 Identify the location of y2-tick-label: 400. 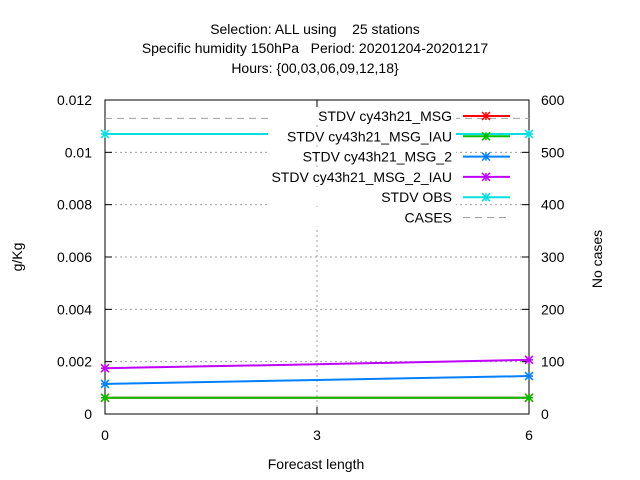
(553, 205).